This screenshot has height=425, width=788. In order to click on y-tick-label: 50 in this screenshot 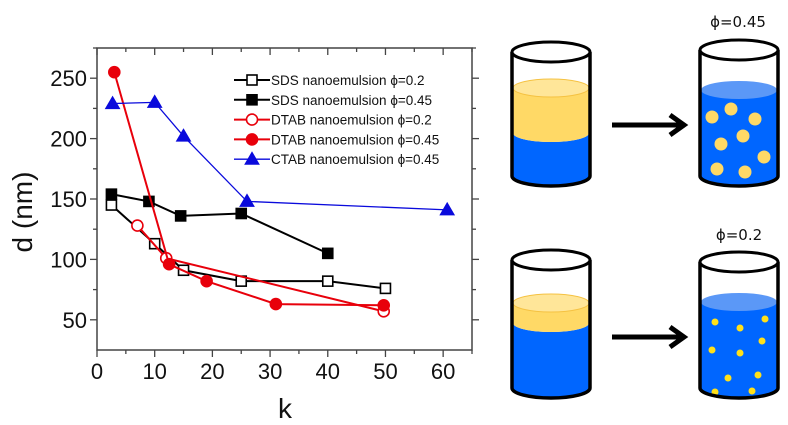, I will do `click(75, 320)`.